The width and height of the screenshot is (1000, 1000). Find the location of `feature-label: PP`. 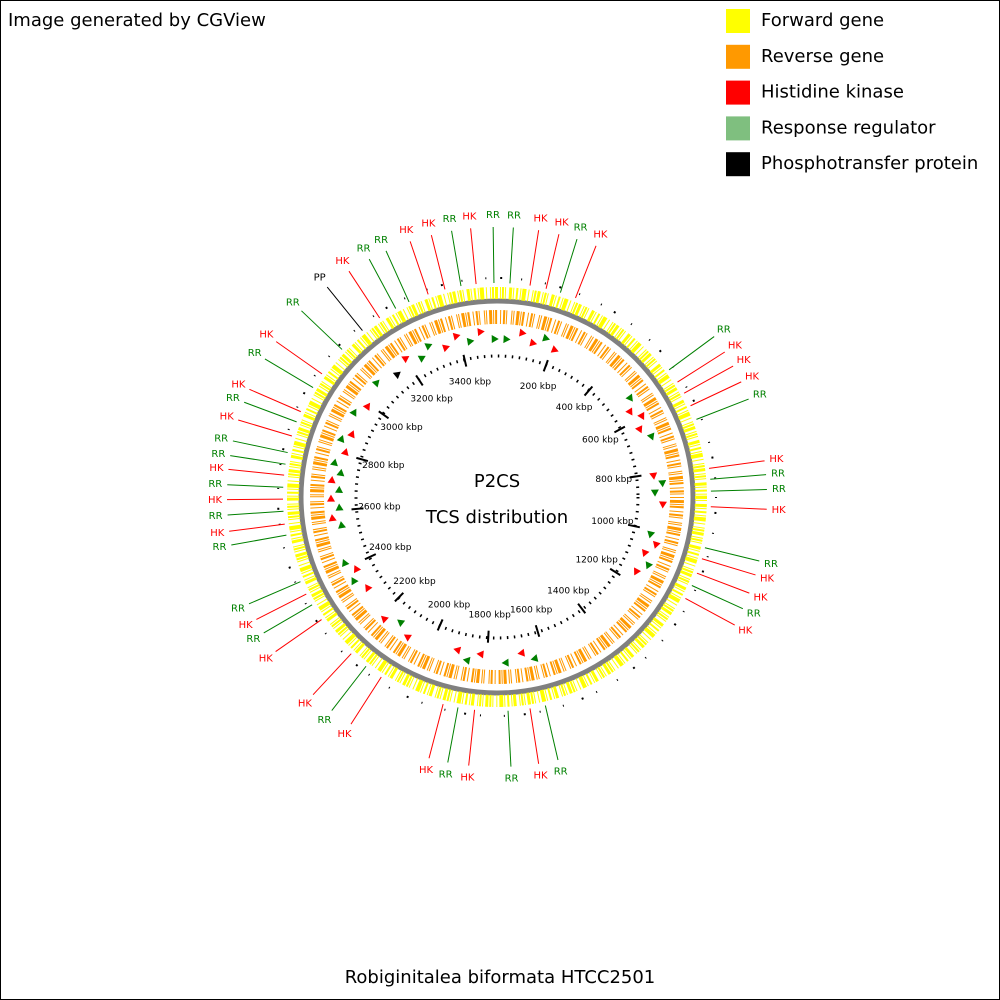

feature-label: PP is located at coordinates (320, 278).